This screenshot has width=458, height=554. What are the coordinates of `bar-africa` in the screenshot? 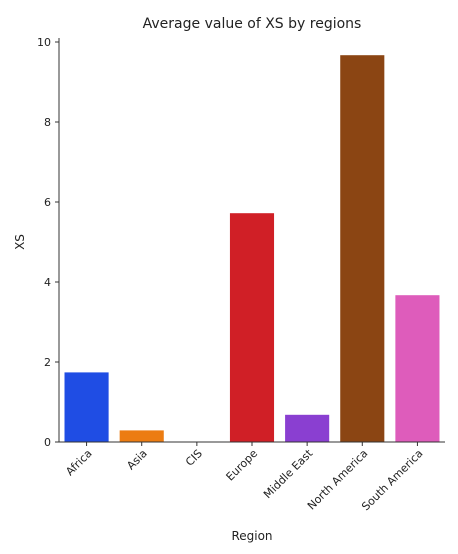 It's located at (86, 407).